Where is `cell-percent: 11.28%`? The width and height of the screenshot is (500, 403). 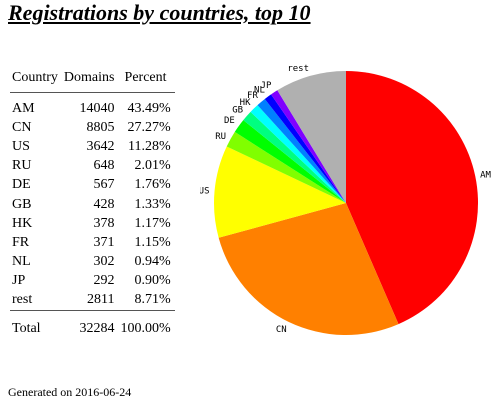 cell-percent: 11.28% is located at coordinates (149, 146).